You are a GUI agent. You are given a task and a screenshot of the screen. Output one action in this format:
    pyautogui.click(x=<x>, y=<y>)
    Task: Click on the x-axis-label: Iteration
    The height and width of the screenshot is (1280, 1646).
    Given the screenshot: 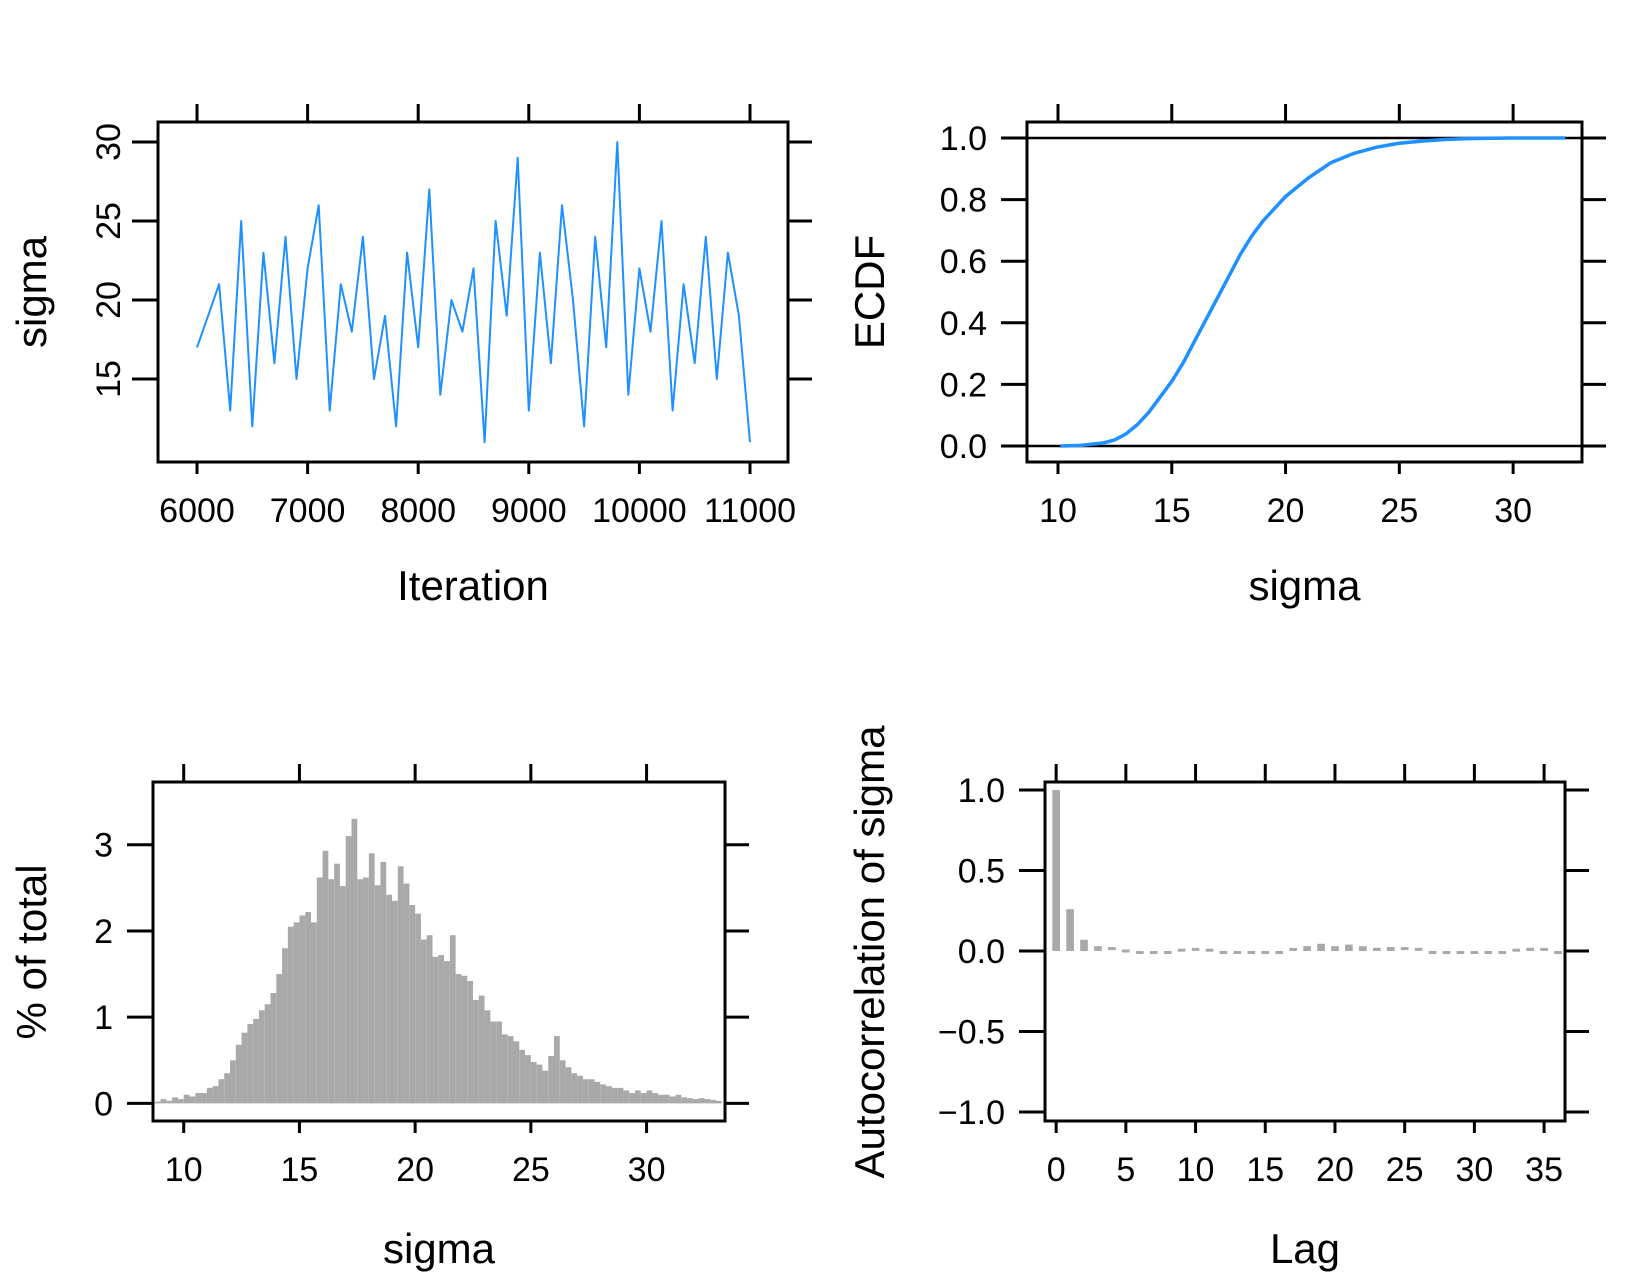 What is the action you would take?
    pyautogui.click(x=473, y=585)
    